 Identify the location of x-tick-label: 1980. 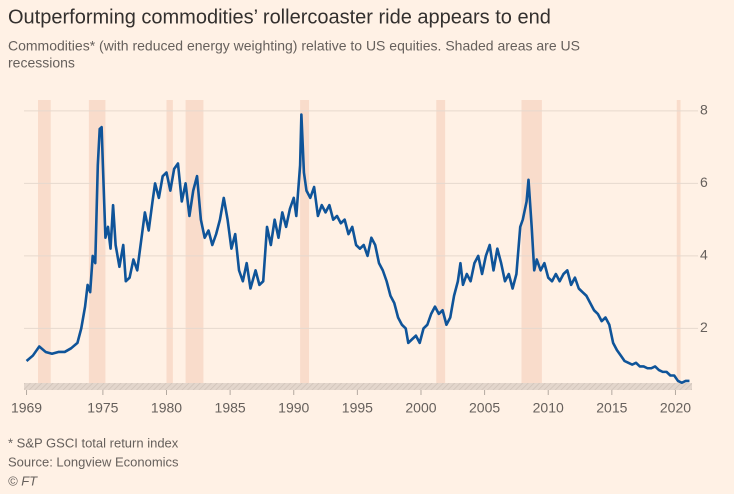
(166, 408).